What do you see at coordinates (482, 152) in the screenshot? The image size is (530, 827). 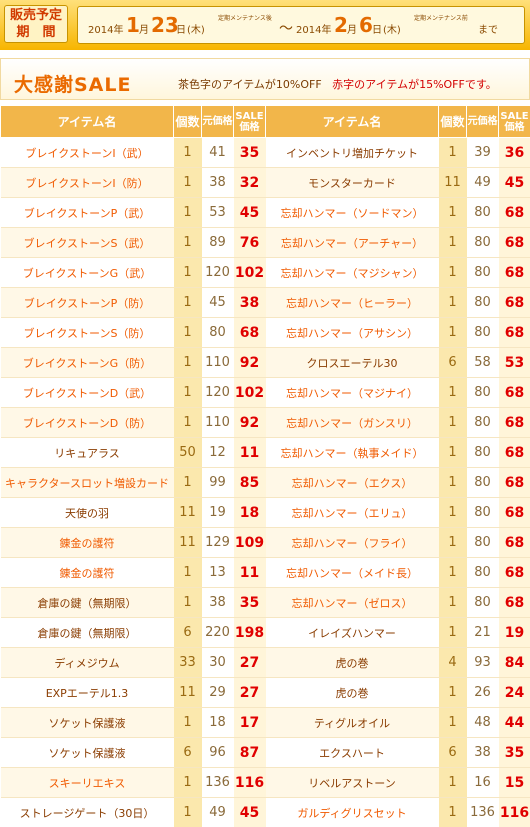 I see `right-item-original-price: 39` at bounding box center [482, 152].